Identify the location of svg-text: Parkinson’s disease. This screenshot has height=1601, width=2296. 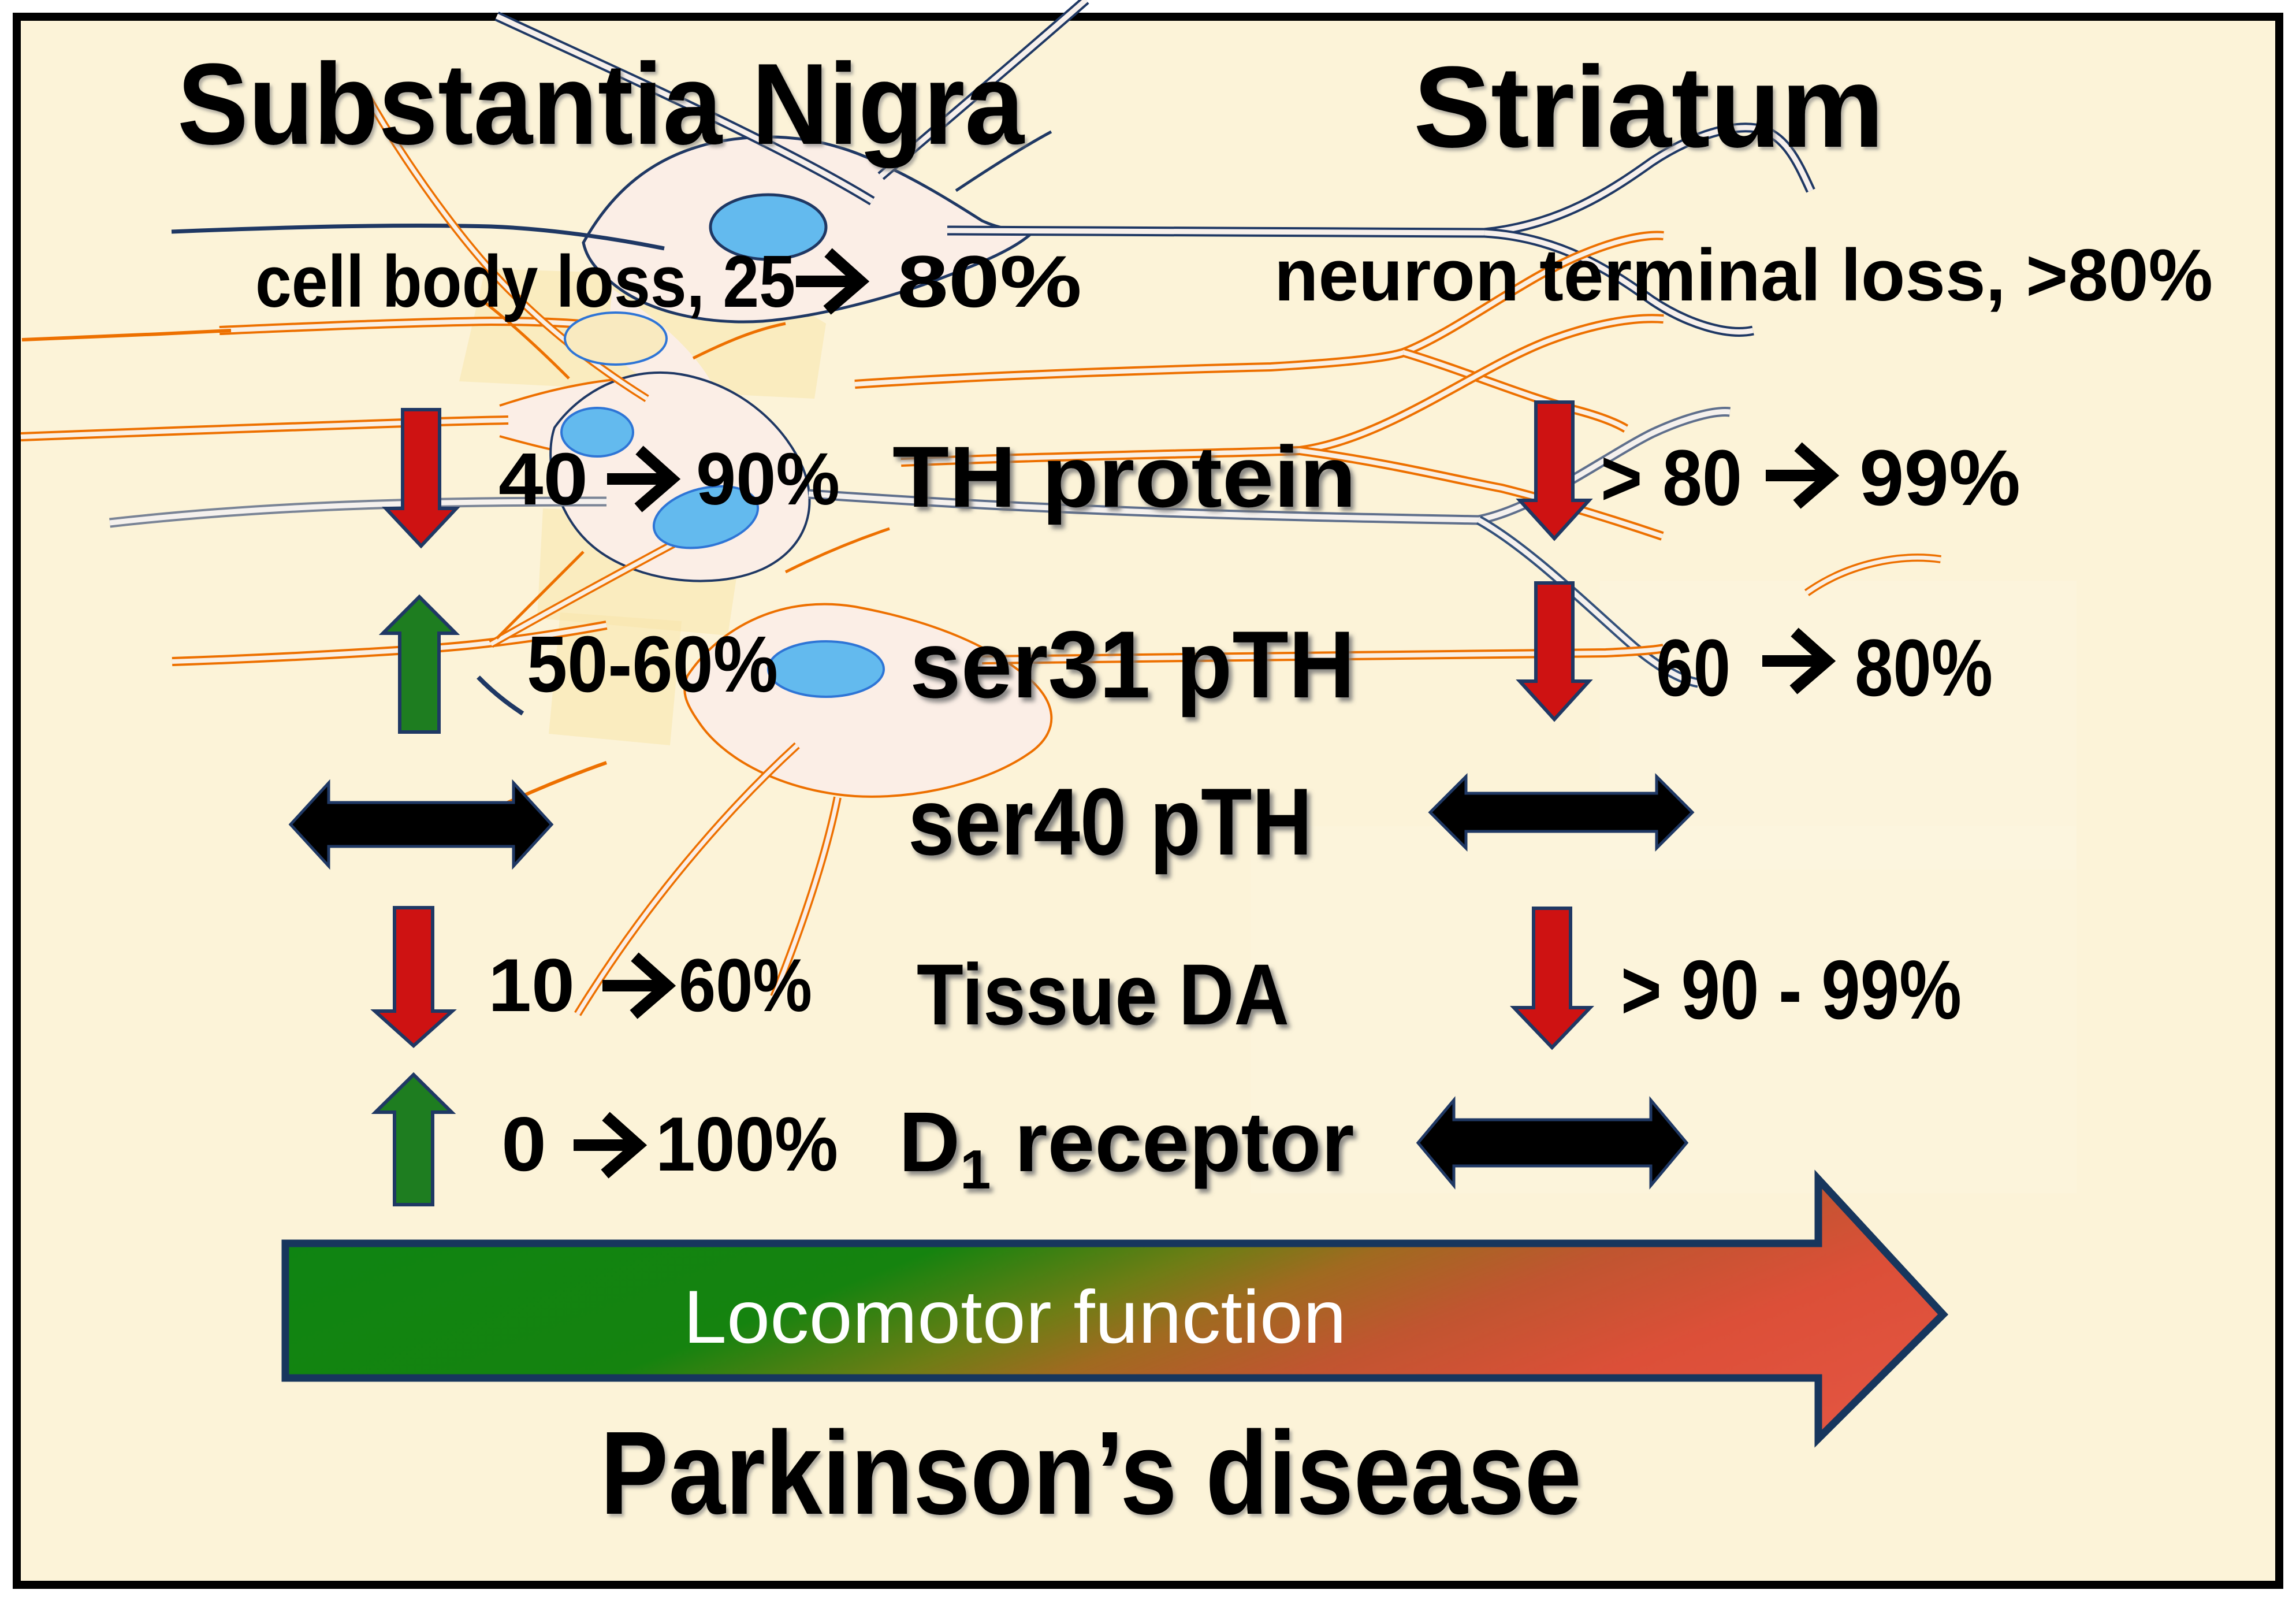
(1090, 1473).